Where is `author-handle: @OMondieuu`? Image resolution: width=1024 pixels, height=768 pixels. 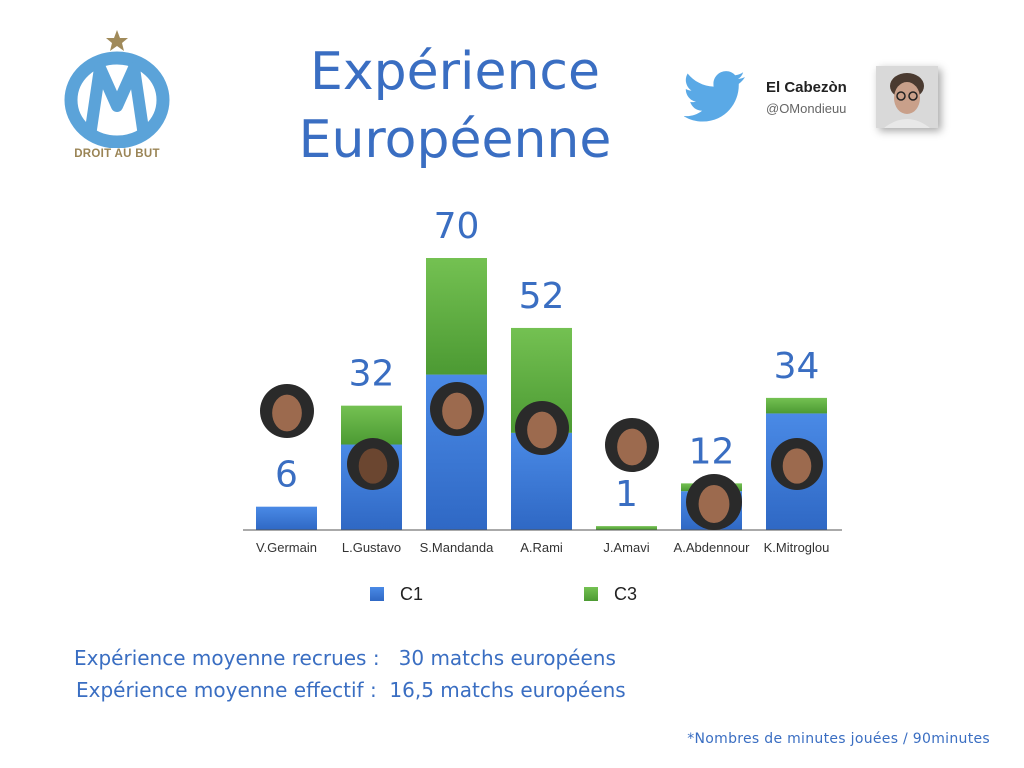
author-handle: @OMondieuu is located at coordinates (806, 108).